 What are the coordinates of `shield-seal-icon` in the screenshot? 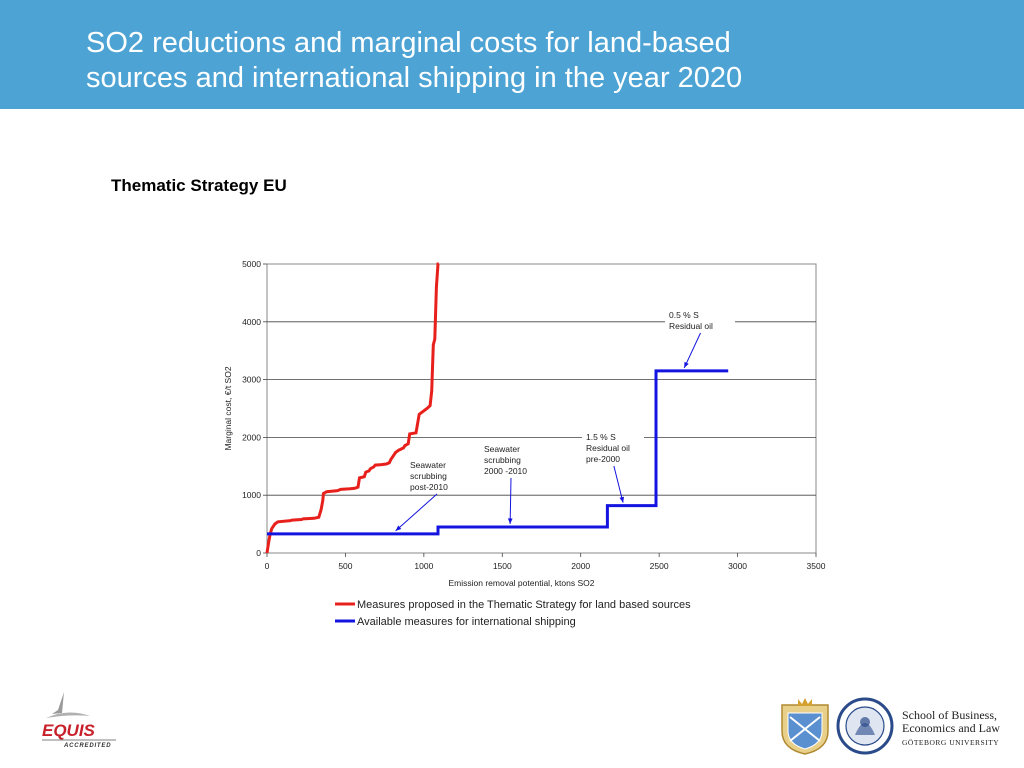 It's located at (805, 726).